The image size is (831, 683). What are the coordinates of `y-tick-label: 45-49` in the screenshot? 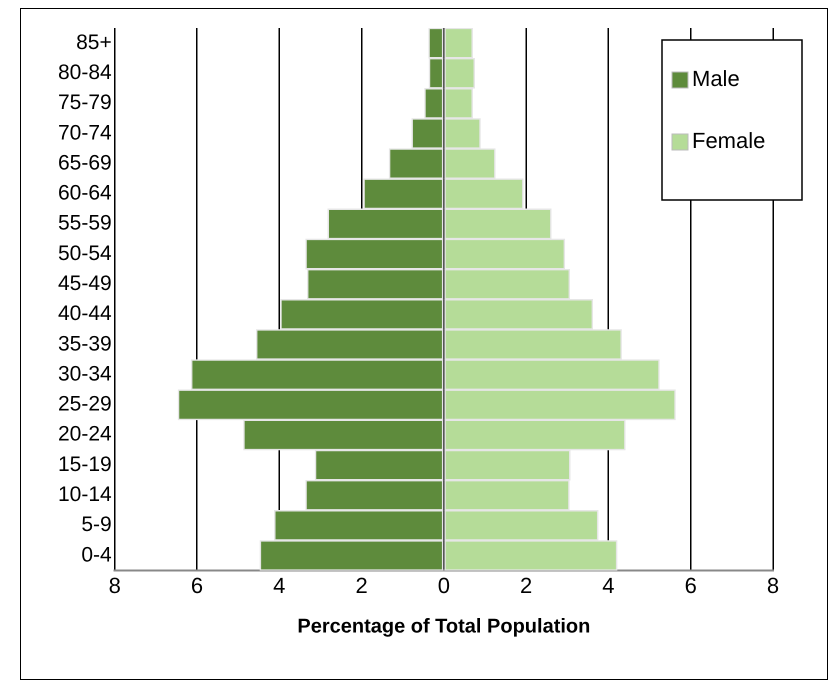 It's located at (85, 284).